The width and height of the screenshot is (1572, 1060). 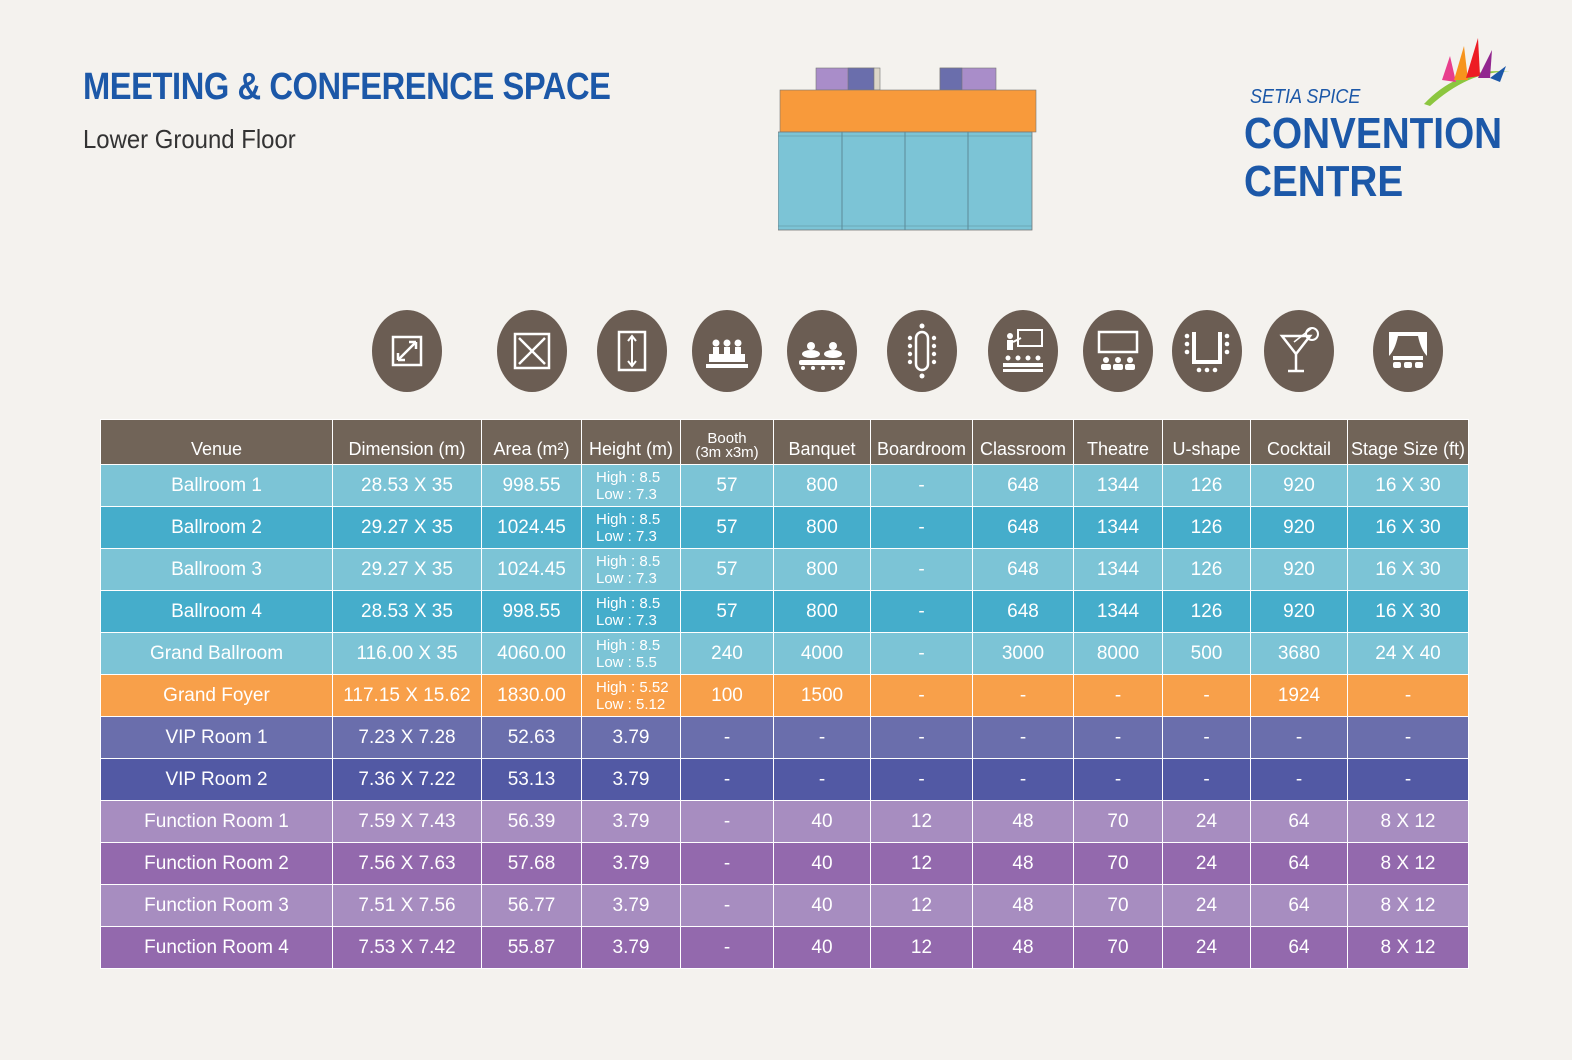 I want to click on booth-icon, so click(x=727, y=351).